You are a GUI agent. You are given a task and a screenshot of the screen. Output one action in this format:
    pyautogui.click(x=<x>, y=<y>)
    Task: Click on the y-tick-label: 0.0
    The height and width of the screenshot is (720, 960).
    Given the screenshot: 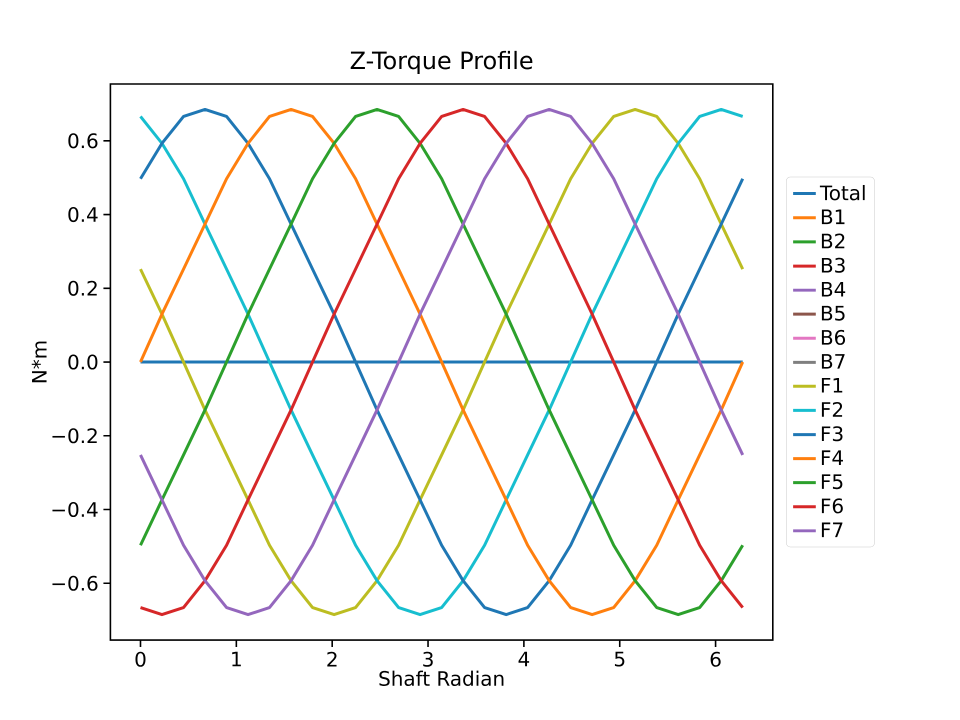 What is the action you would take?
    pyautogui.click(x=83, y=362)
    